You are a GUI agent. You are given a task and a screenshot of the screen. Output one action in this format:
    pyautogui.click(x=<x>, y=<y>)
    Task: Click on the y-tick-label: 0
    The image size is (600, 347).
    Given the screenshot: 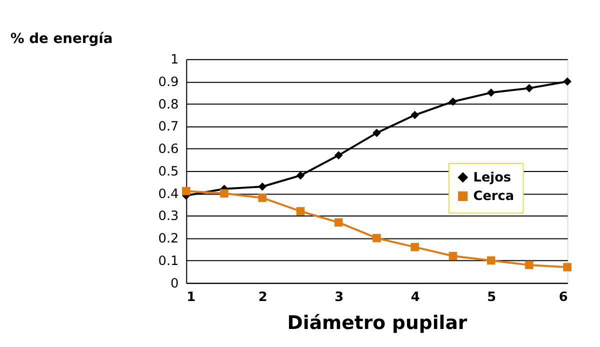 What is the action you would take?
    pyautogui.click(x=174, y=284)
    